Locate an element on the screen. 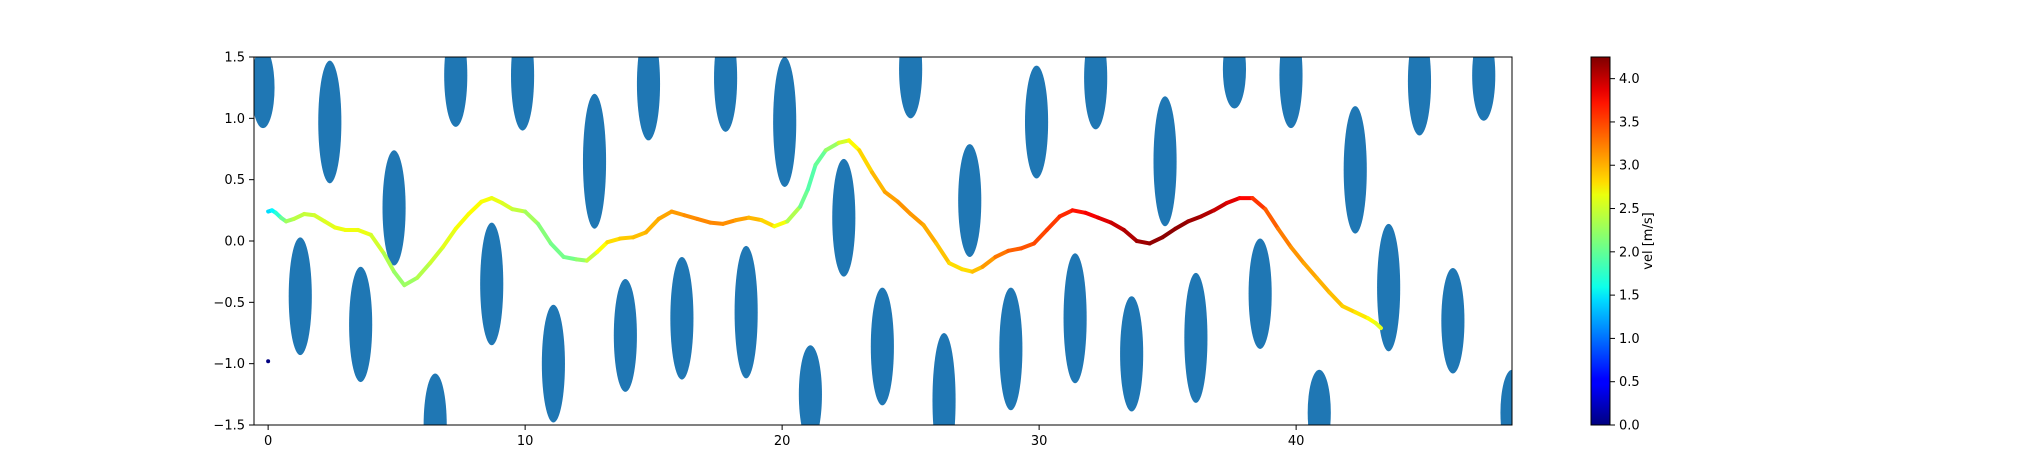 This screenshot has width=2018, height=473. colorbar-tick-label: 1.0 is located at coordinates (1629, 339).